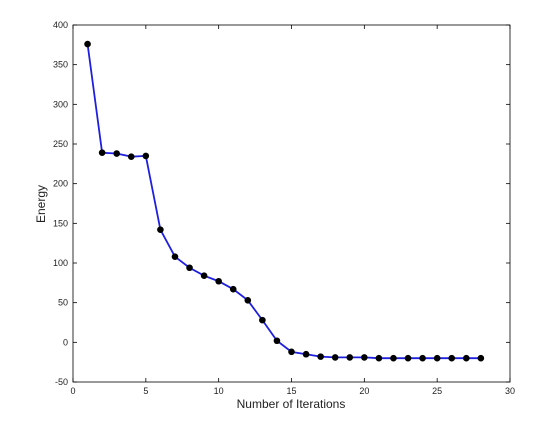  What do you see at coordinates (65, 342) in the screenshot?
I see `y-tick-label: 0` at bounding box center [65, 342].